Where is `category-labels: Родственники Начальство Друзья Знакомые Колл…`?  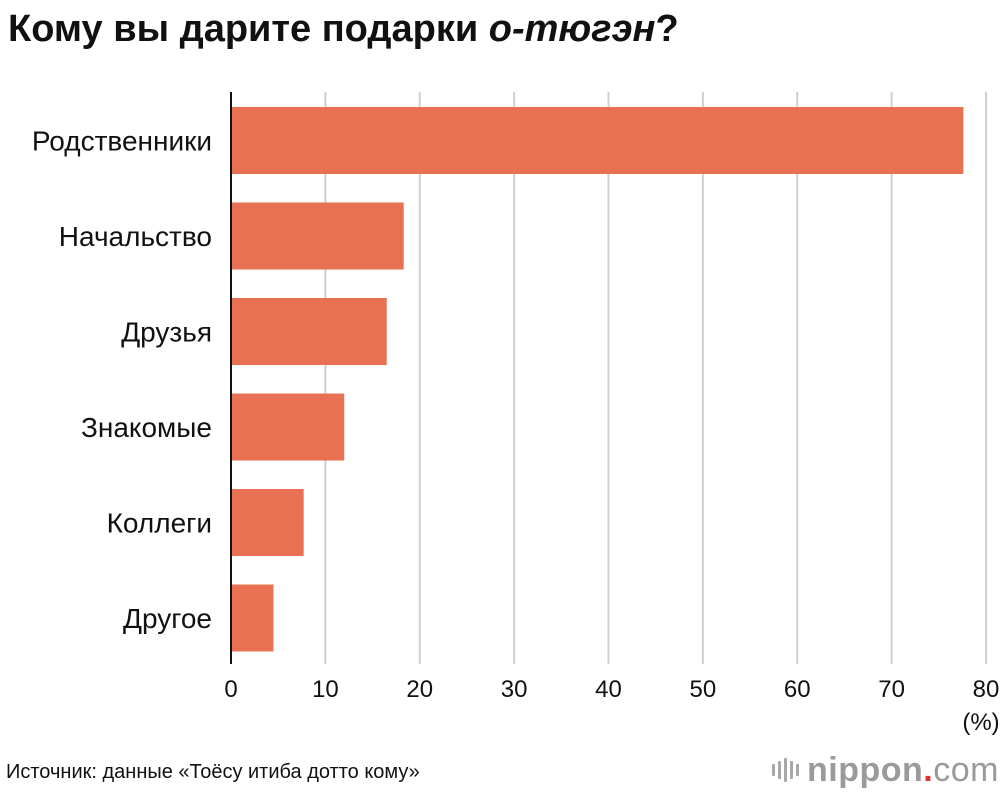 category-labels: Родственники Начальство Друзья Знакомые Колл… is located at coordinates (122, 380).